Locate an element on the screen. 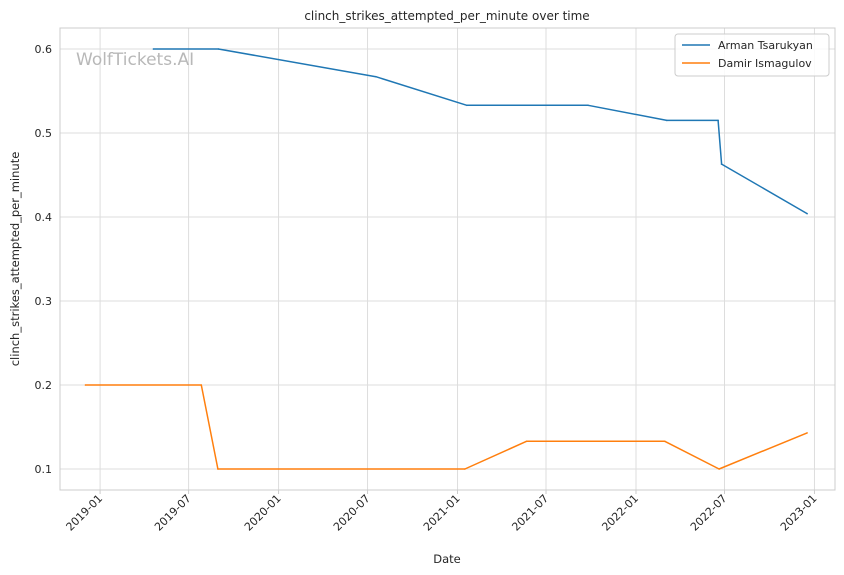  watermark-text: WolfTickets.AI is located at coordinates (135, 60).